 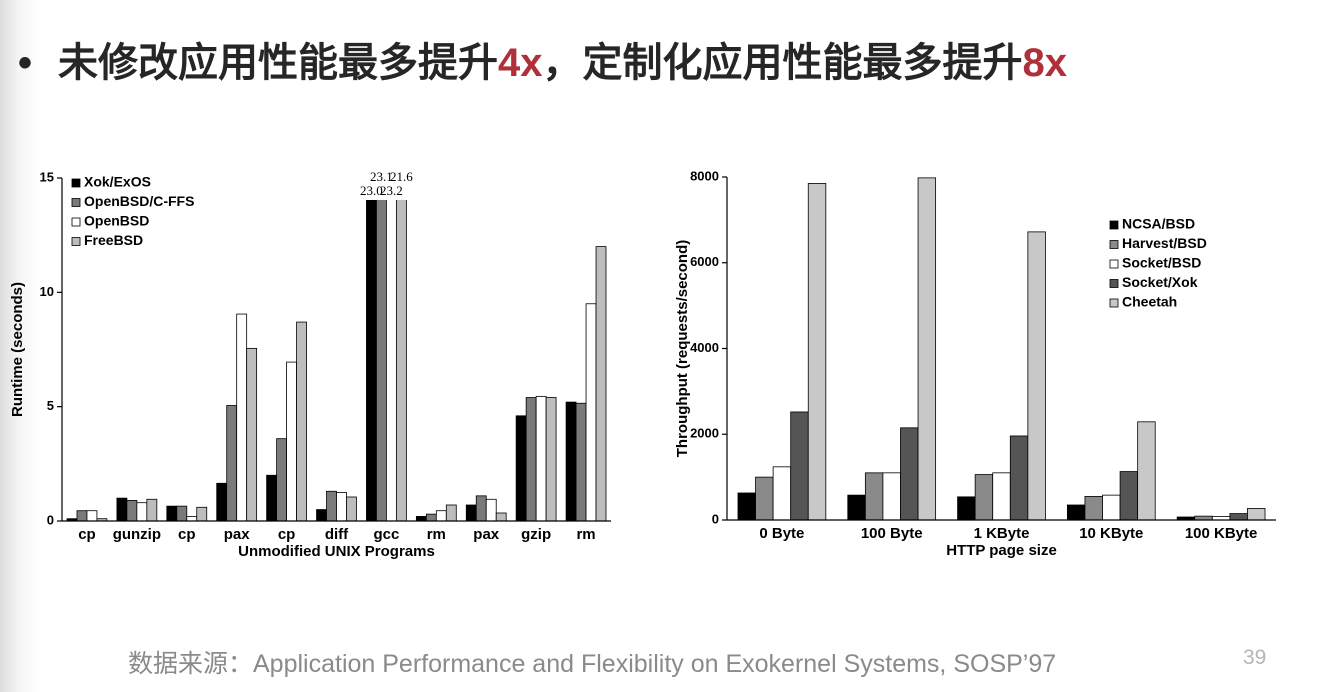 I want to click on x-tick-label: 100 KByte, so click(x=1221, y=533).